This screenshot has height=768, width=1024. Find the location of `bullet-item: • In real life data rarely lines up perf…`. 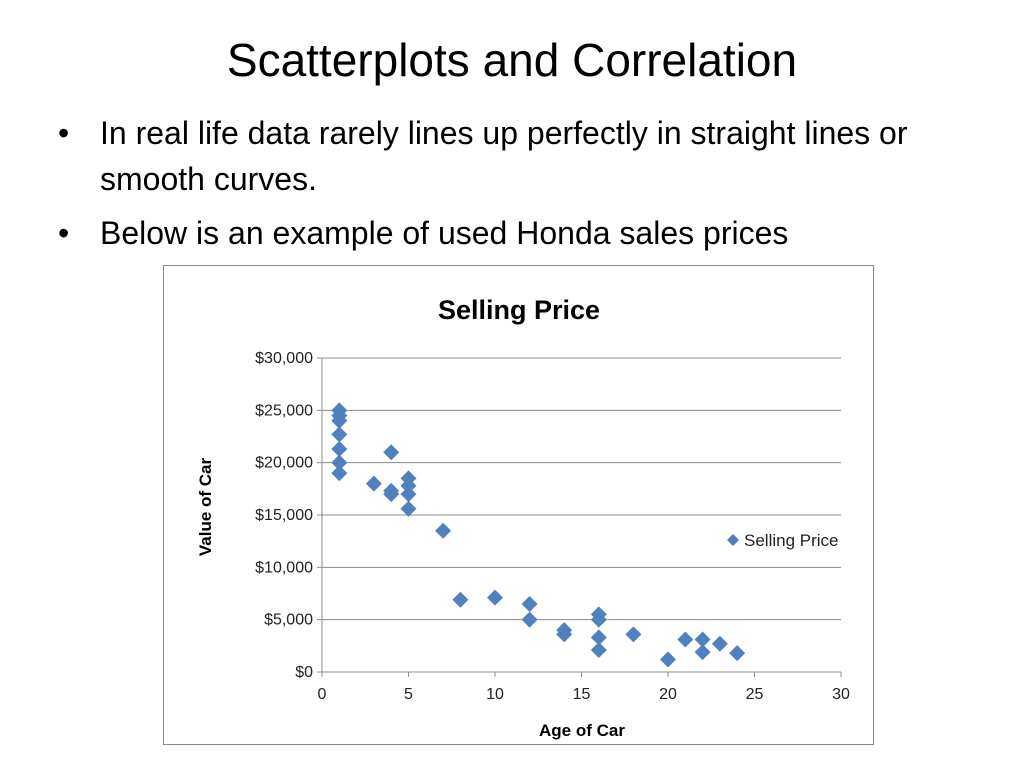

bullet-item: • In real life data rarely lines up perf… is located at coordinates (508, 156).